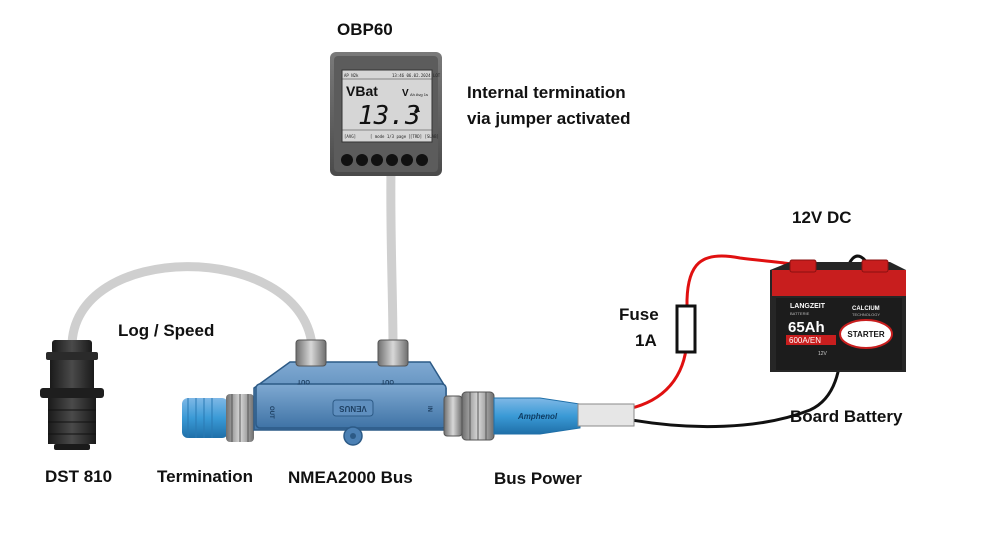 Image resolution: width=984 pixels, height=533 pixels. Describe the element at coordinates (453, 416) in the screenshot. I see `tee-side-nut-right` at that location.